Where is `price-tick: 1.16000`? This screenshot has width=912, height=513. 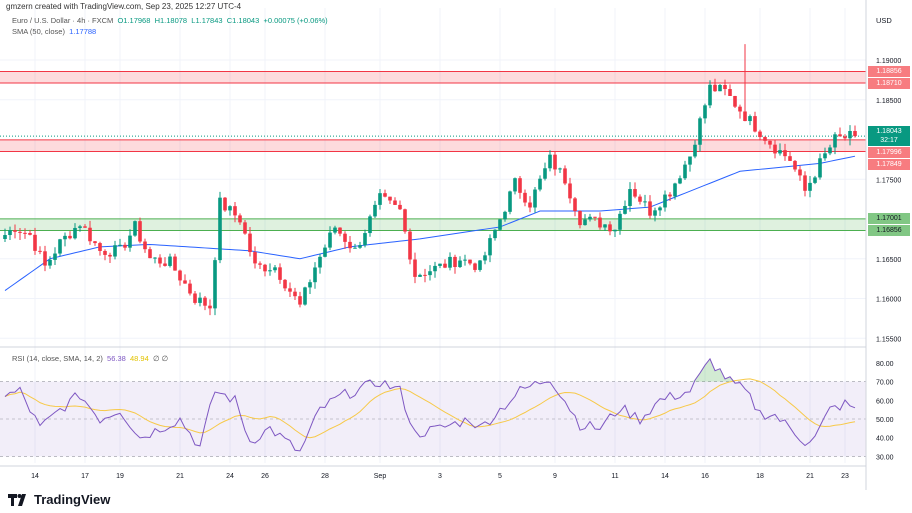 price-tick: 1.16000 is located at coordinates (888, 300).